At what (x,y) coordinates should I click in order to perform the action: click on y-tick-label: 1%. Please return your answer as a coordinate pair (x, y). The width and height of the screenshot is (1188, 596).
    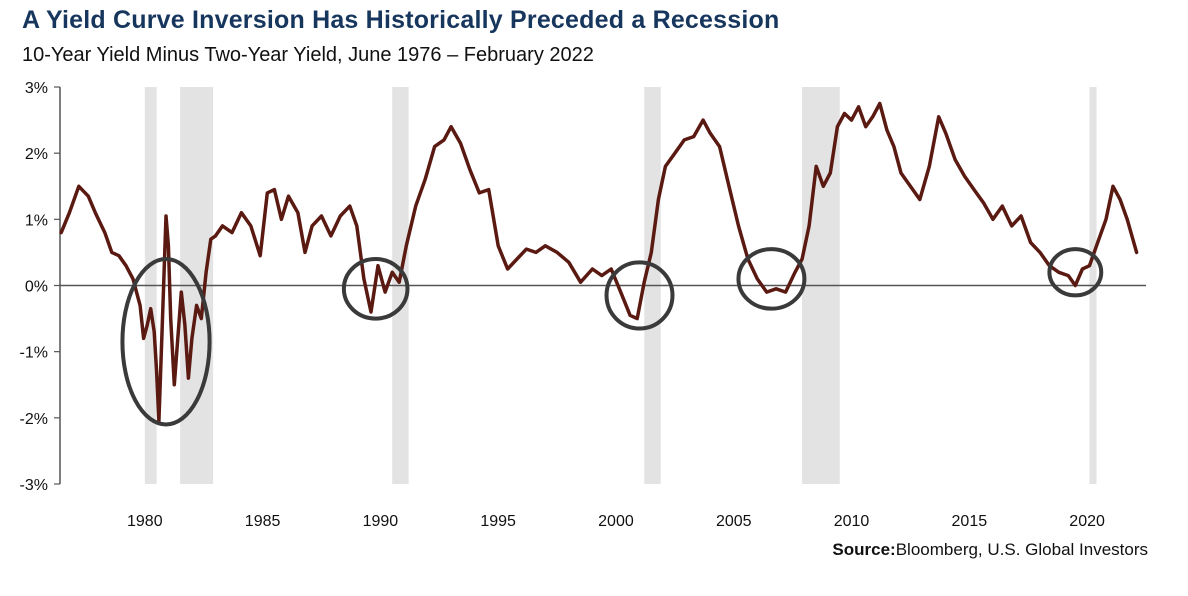
    Looking at the image, I should click on (36, 220).